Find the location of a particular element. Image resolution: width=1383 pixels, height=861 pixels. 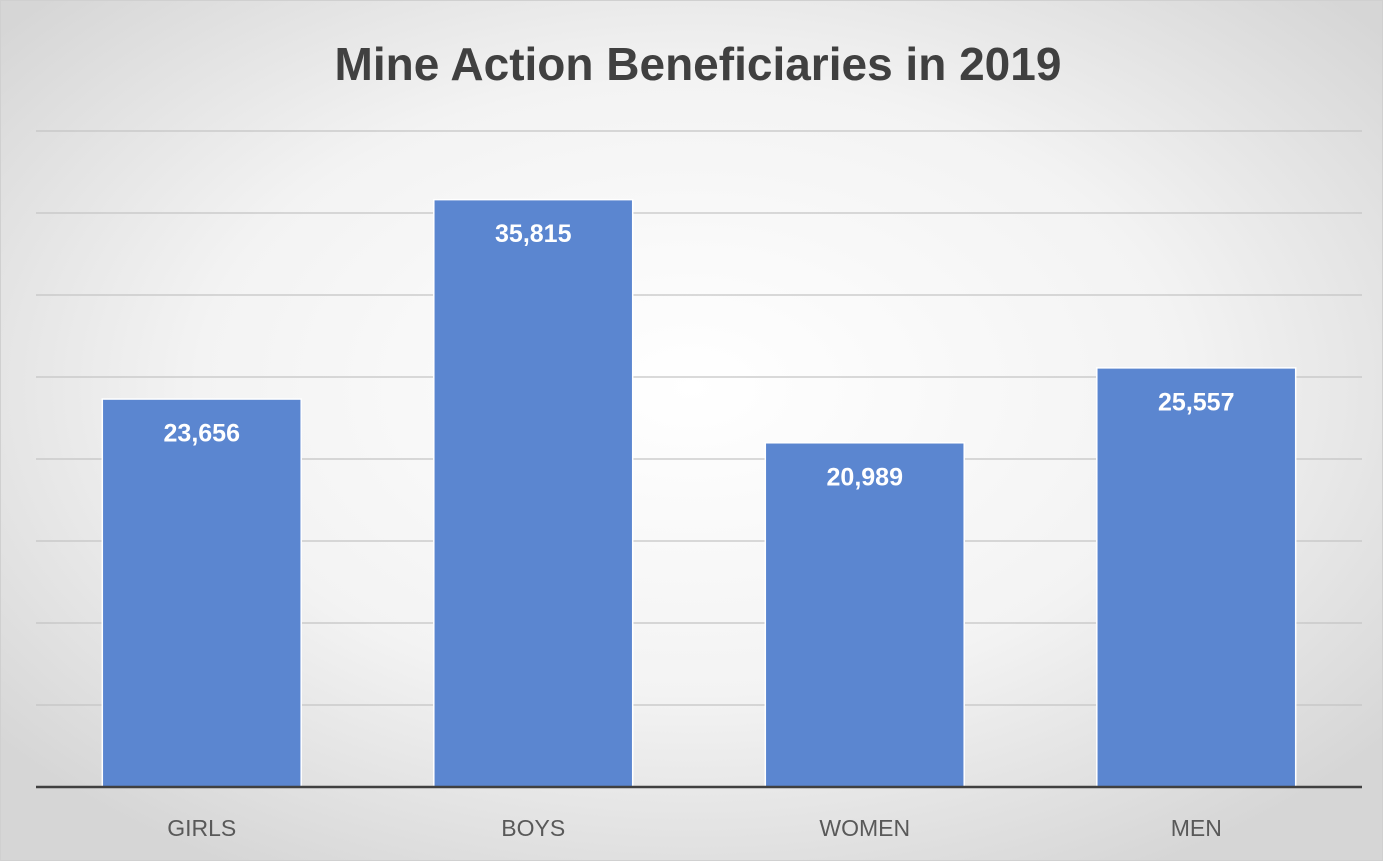

data-label: 35,815 is located at coordinates (533, 234).